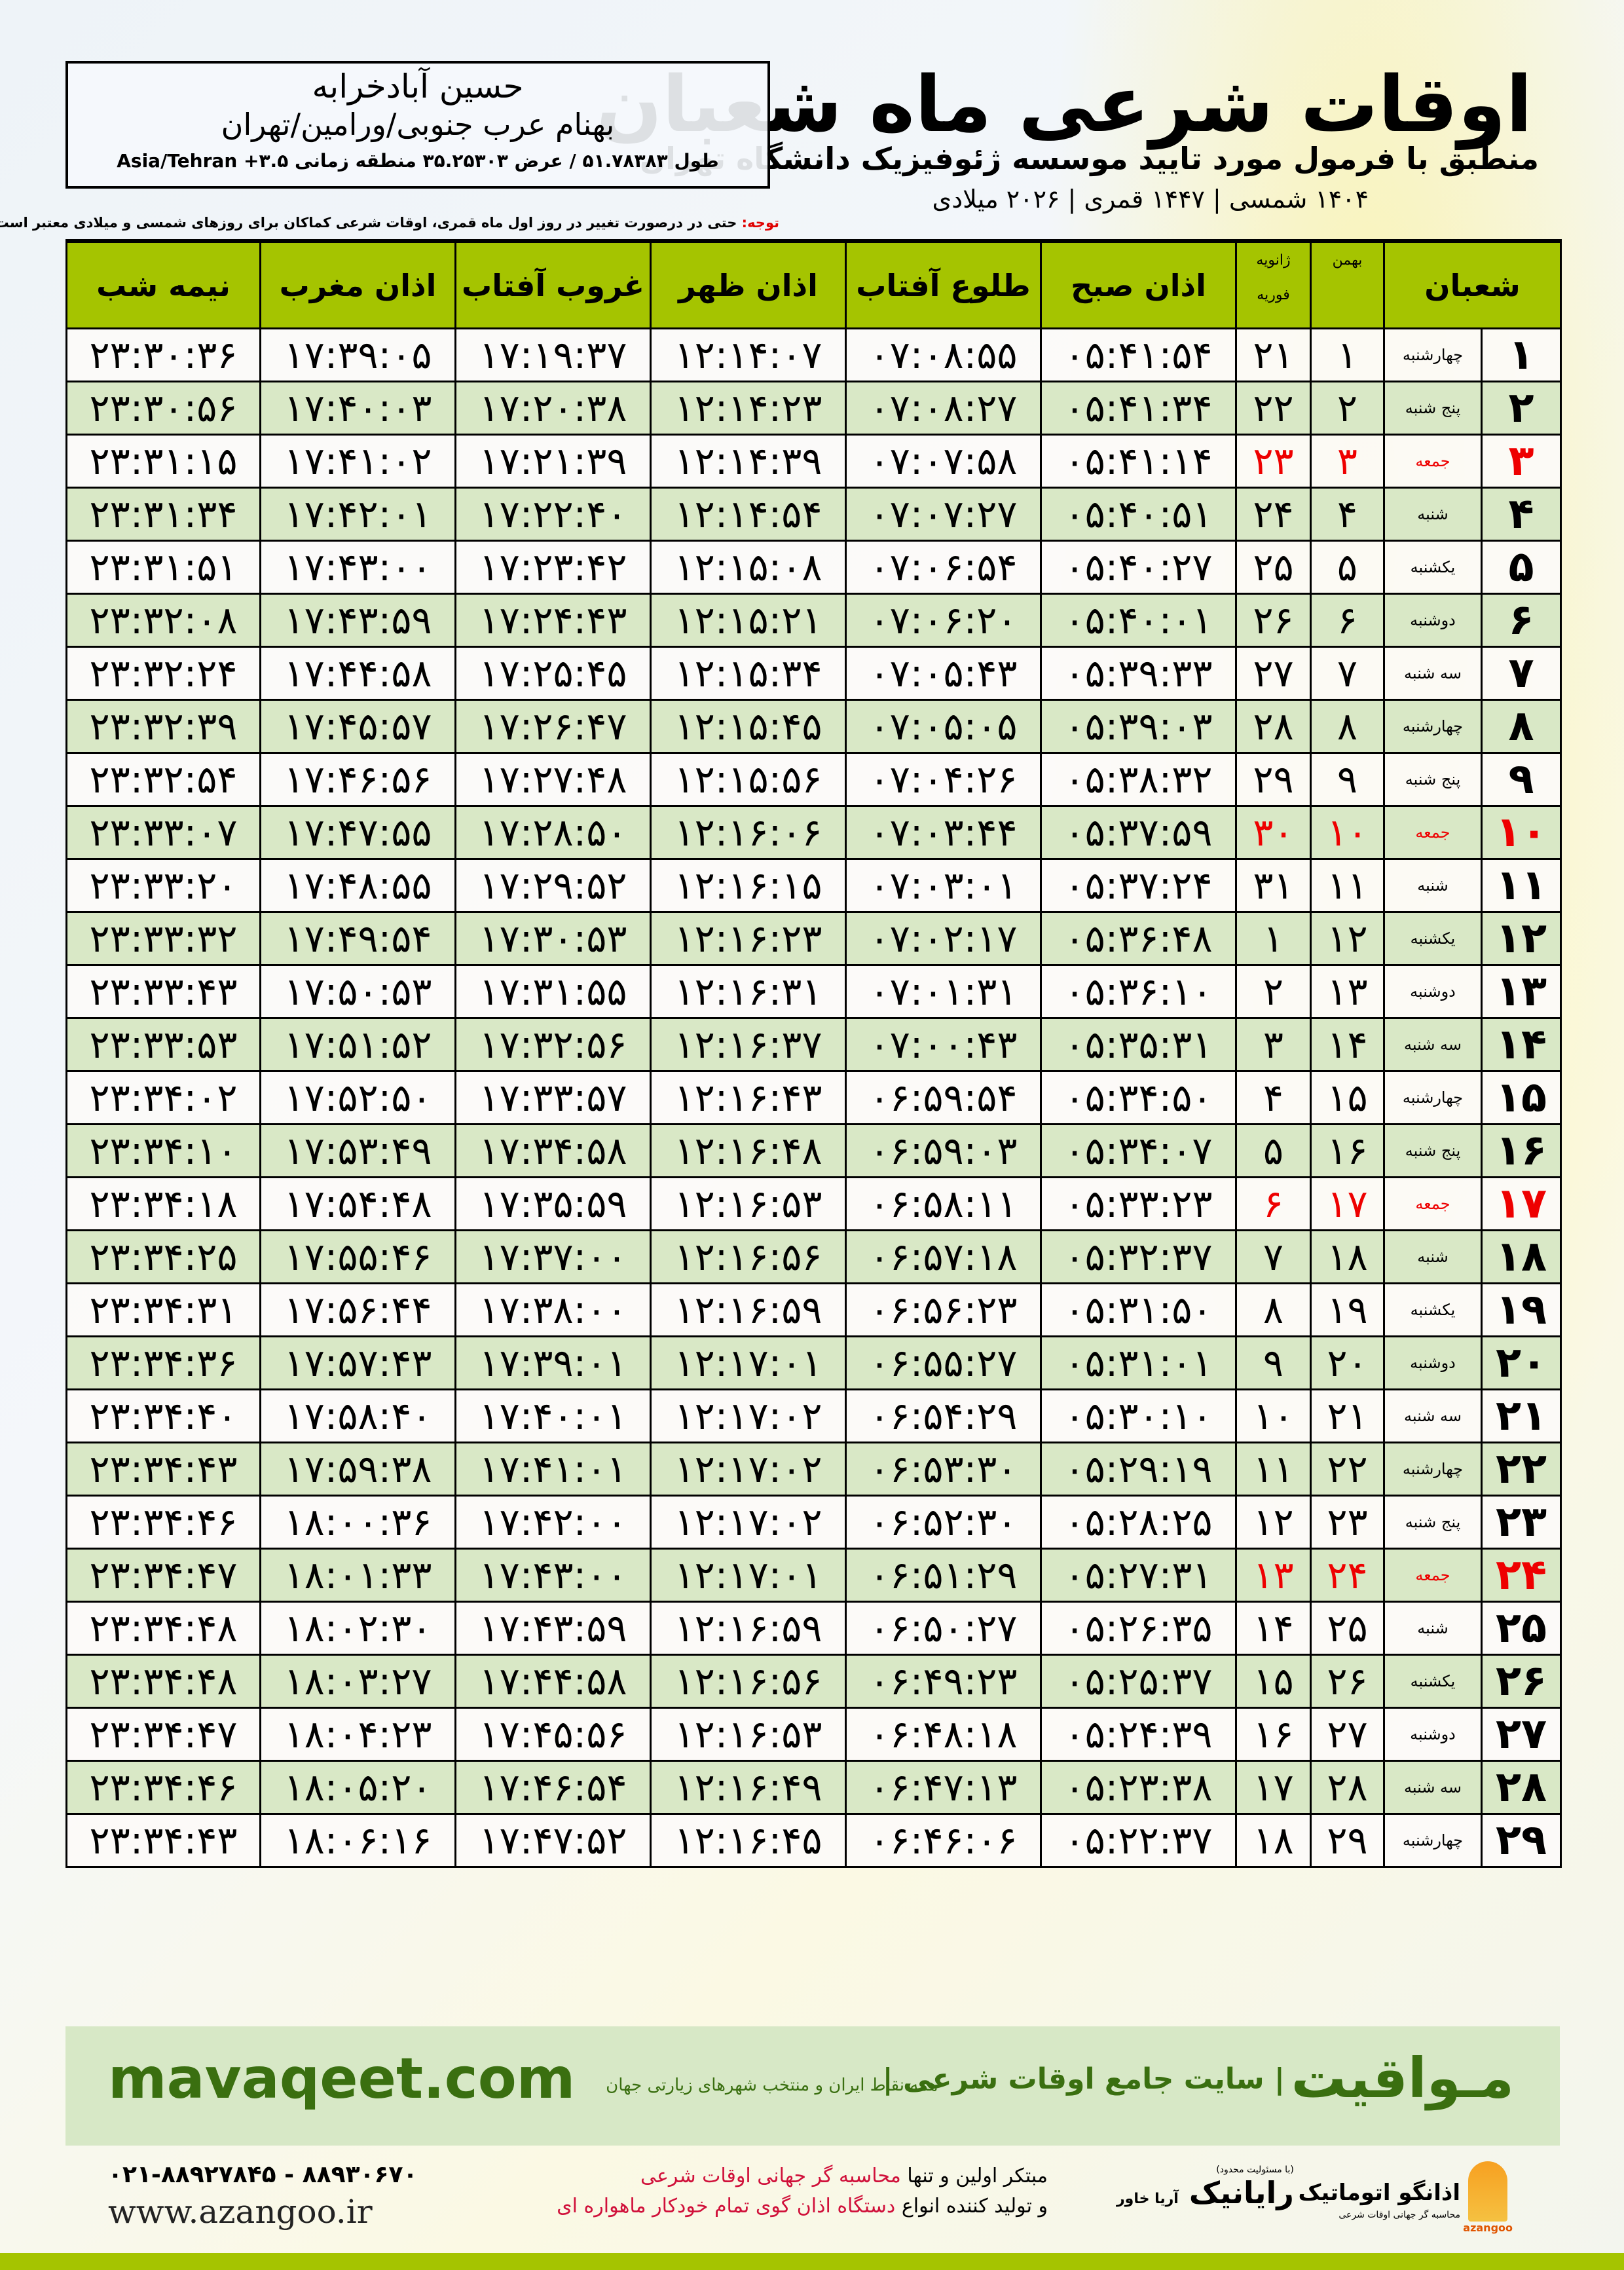 The height and width of the screenshot is (2270, 1624). What do you see at coordinates (1138, 408) in the screenshot?
I see `fajr-time: ۰۵:۴۱:۳۴` at bounding box center [1138, 408].